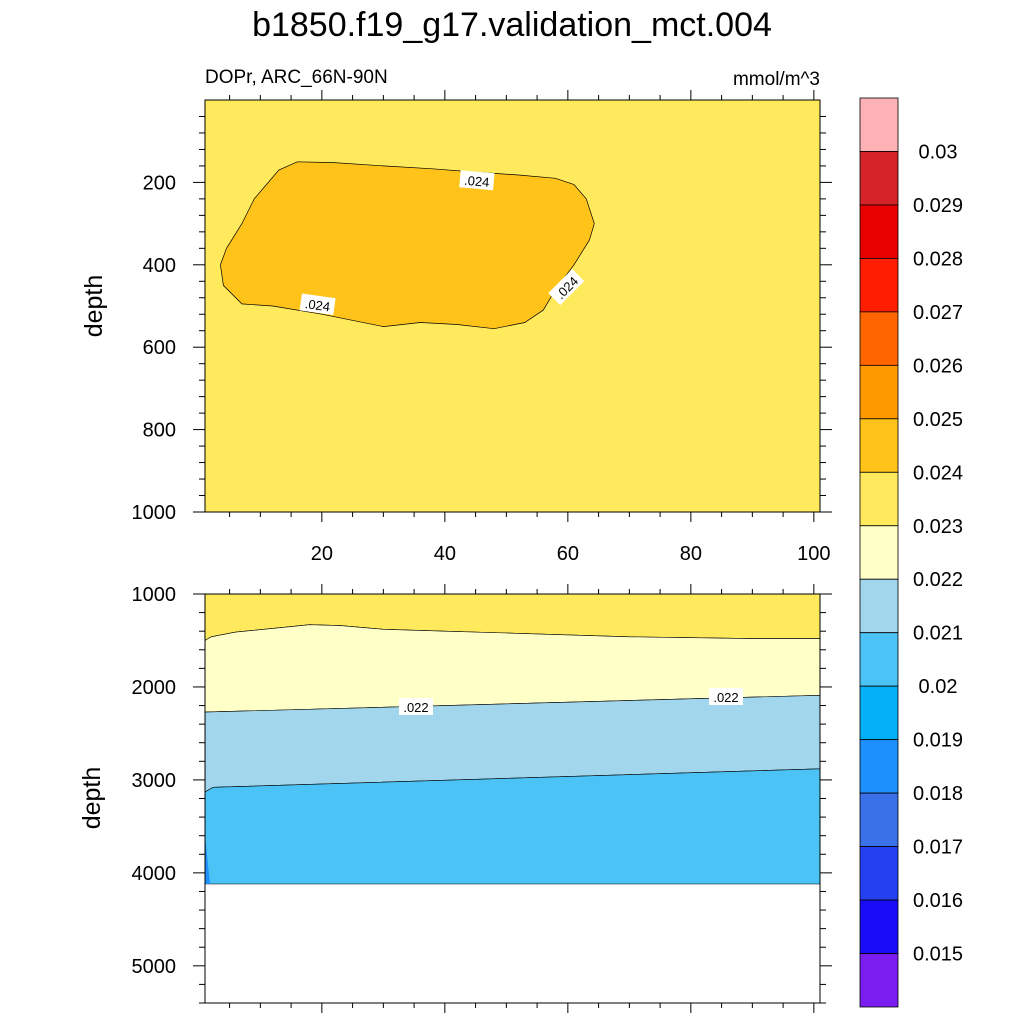  I want to click on colorbar-label: 0.016, so click(938, 901).